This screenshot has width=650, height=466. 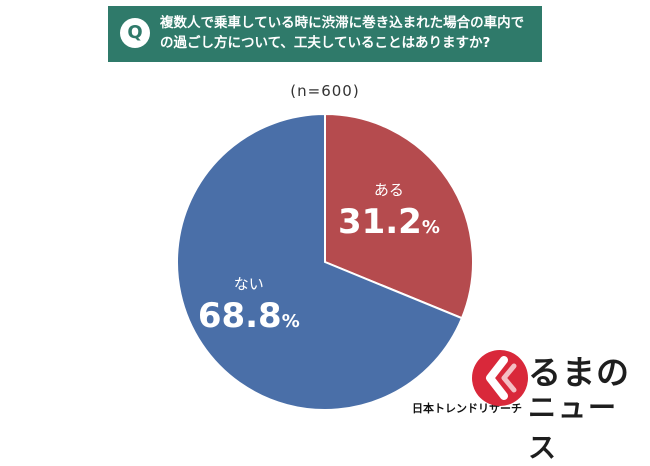 I want to click on pie-slice-aru, so click(x=399, y=216).